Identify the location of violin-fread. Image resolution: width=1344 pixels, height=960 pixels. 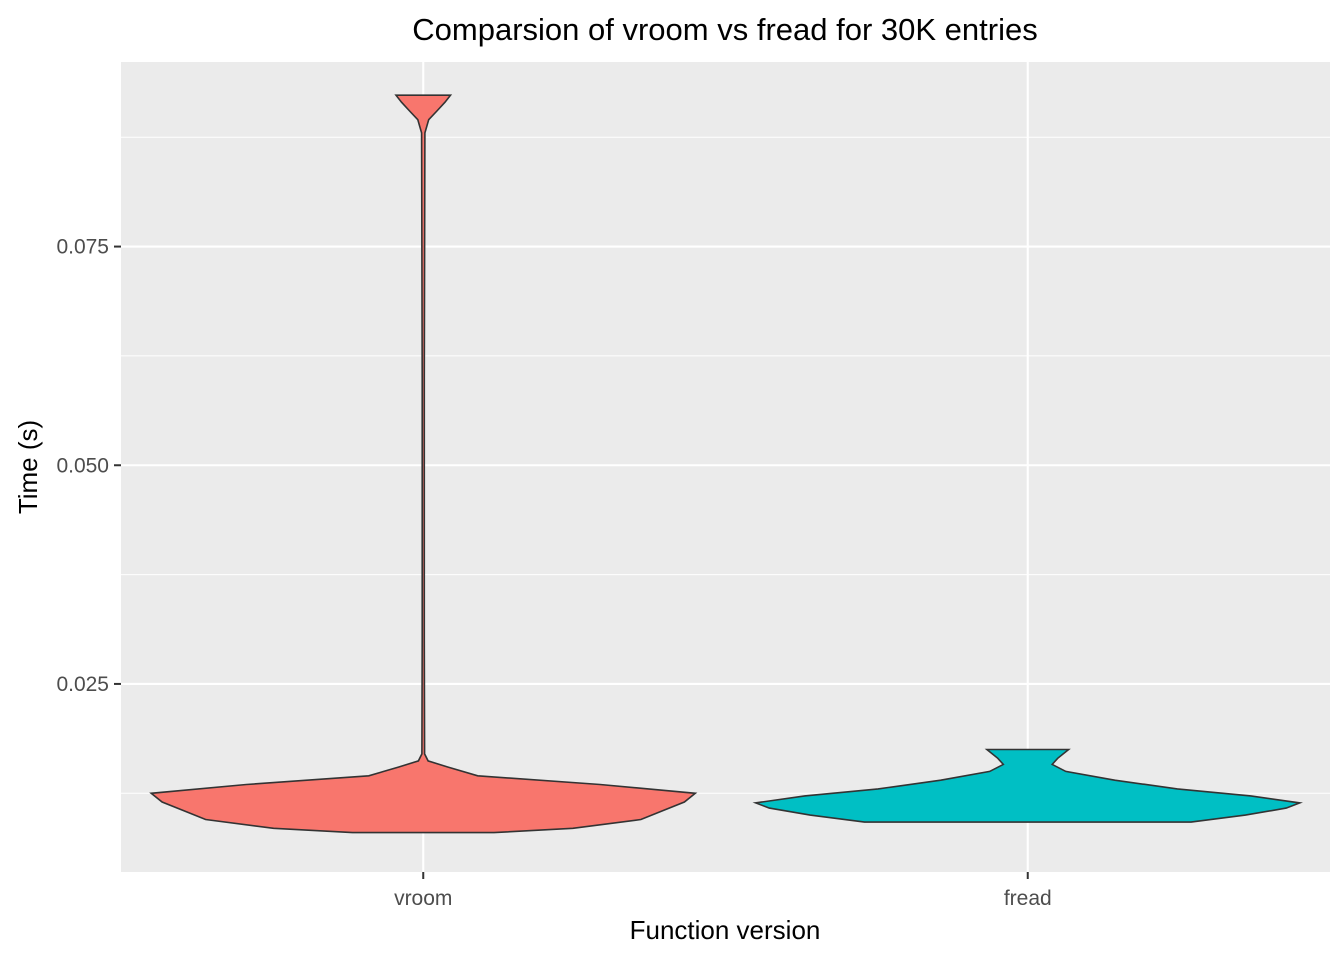
(1027, 785).